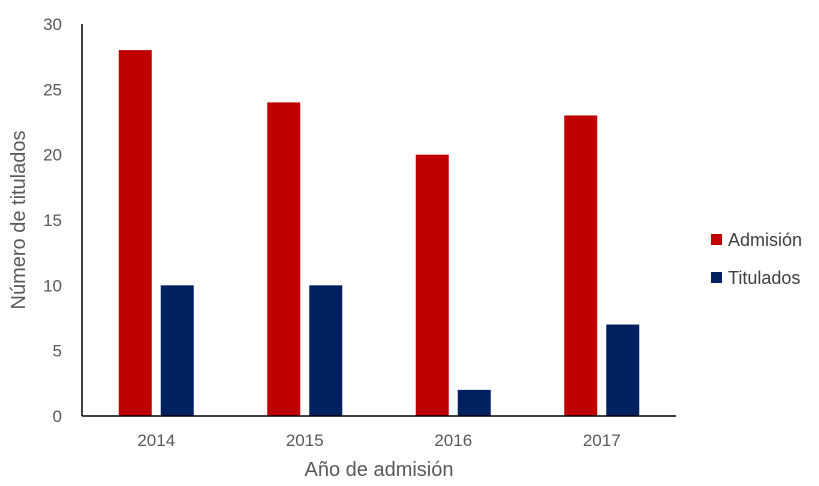  Describe the element at coordinates (177, 350) in the screenshot. I see `bar-titulados-2014` at that location.